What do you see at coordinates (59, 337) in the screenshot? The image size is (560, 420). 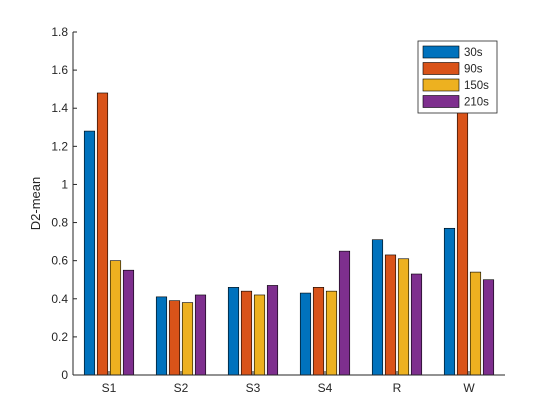 I see `y-tick-label: 0.2` at bounding box center [59, 337].